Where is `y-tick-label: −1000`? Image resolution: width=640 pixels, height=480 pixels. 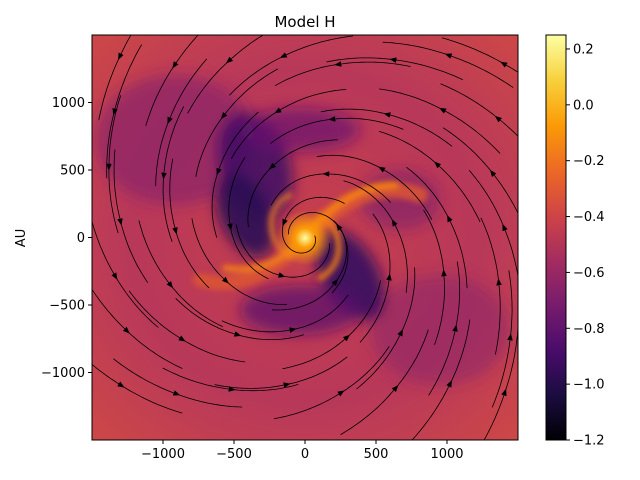
y-tick-label: −1000 is located at coordinates (63, 373).